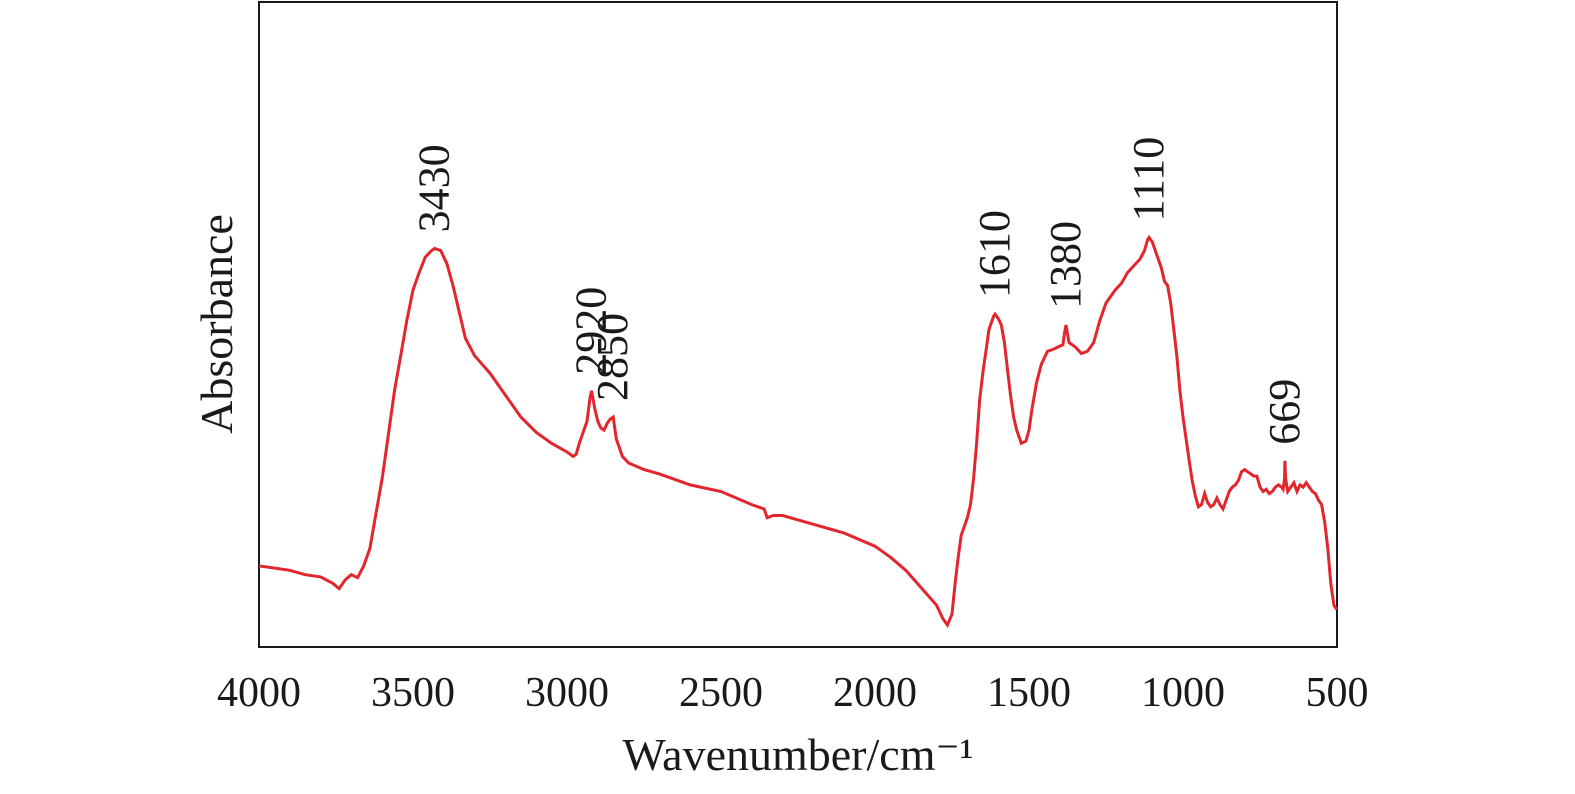  Describe the element at coordinates (994, 254) in the screenshot. I see `peak-label: 1610` at that location.